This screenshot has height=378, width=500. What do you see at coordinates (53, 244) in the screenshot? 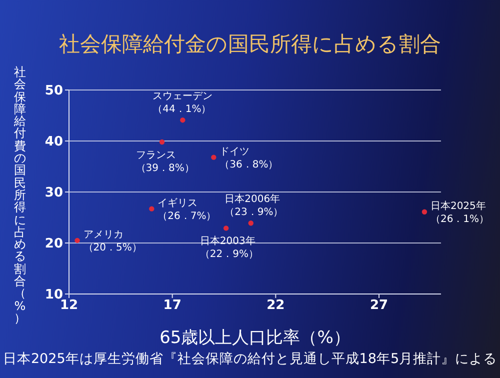
I see `y-tick-label: 20` at bounding box center [53, 244].